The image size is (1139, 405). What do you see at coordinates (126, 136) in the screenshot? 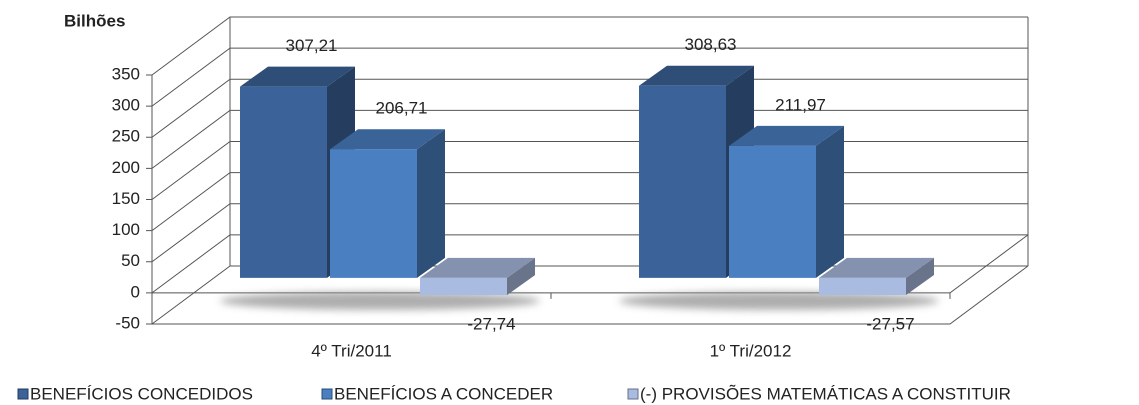
I see `y-tick-label: 250` at bounding box center [126, 136].